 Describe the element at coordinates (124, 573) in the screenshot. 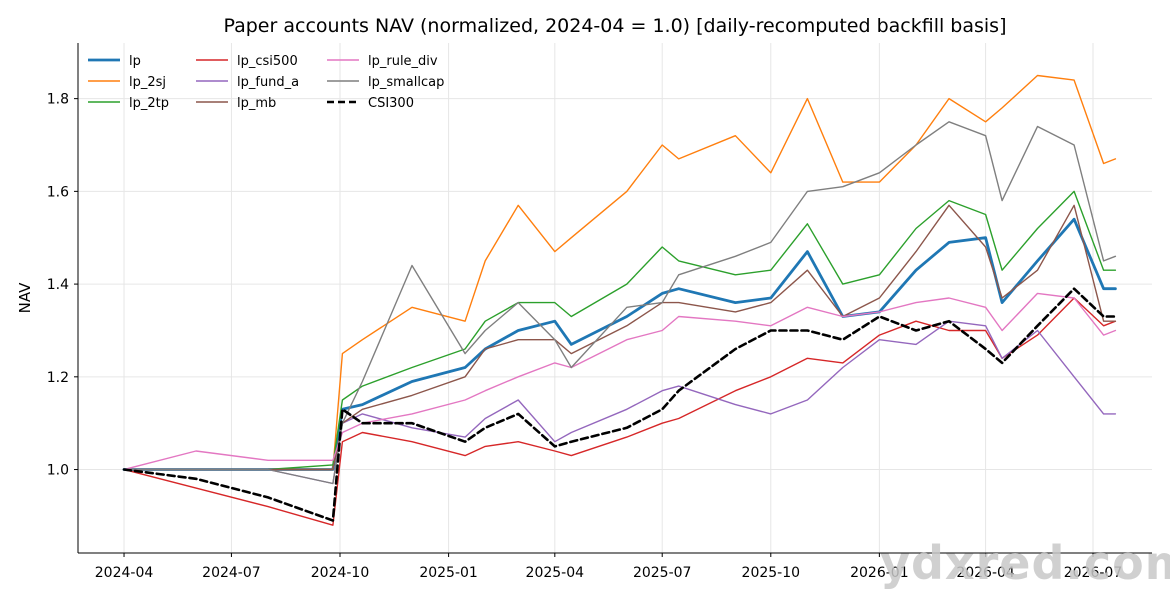

I see `x-tick-label: 2024-04` at that location.